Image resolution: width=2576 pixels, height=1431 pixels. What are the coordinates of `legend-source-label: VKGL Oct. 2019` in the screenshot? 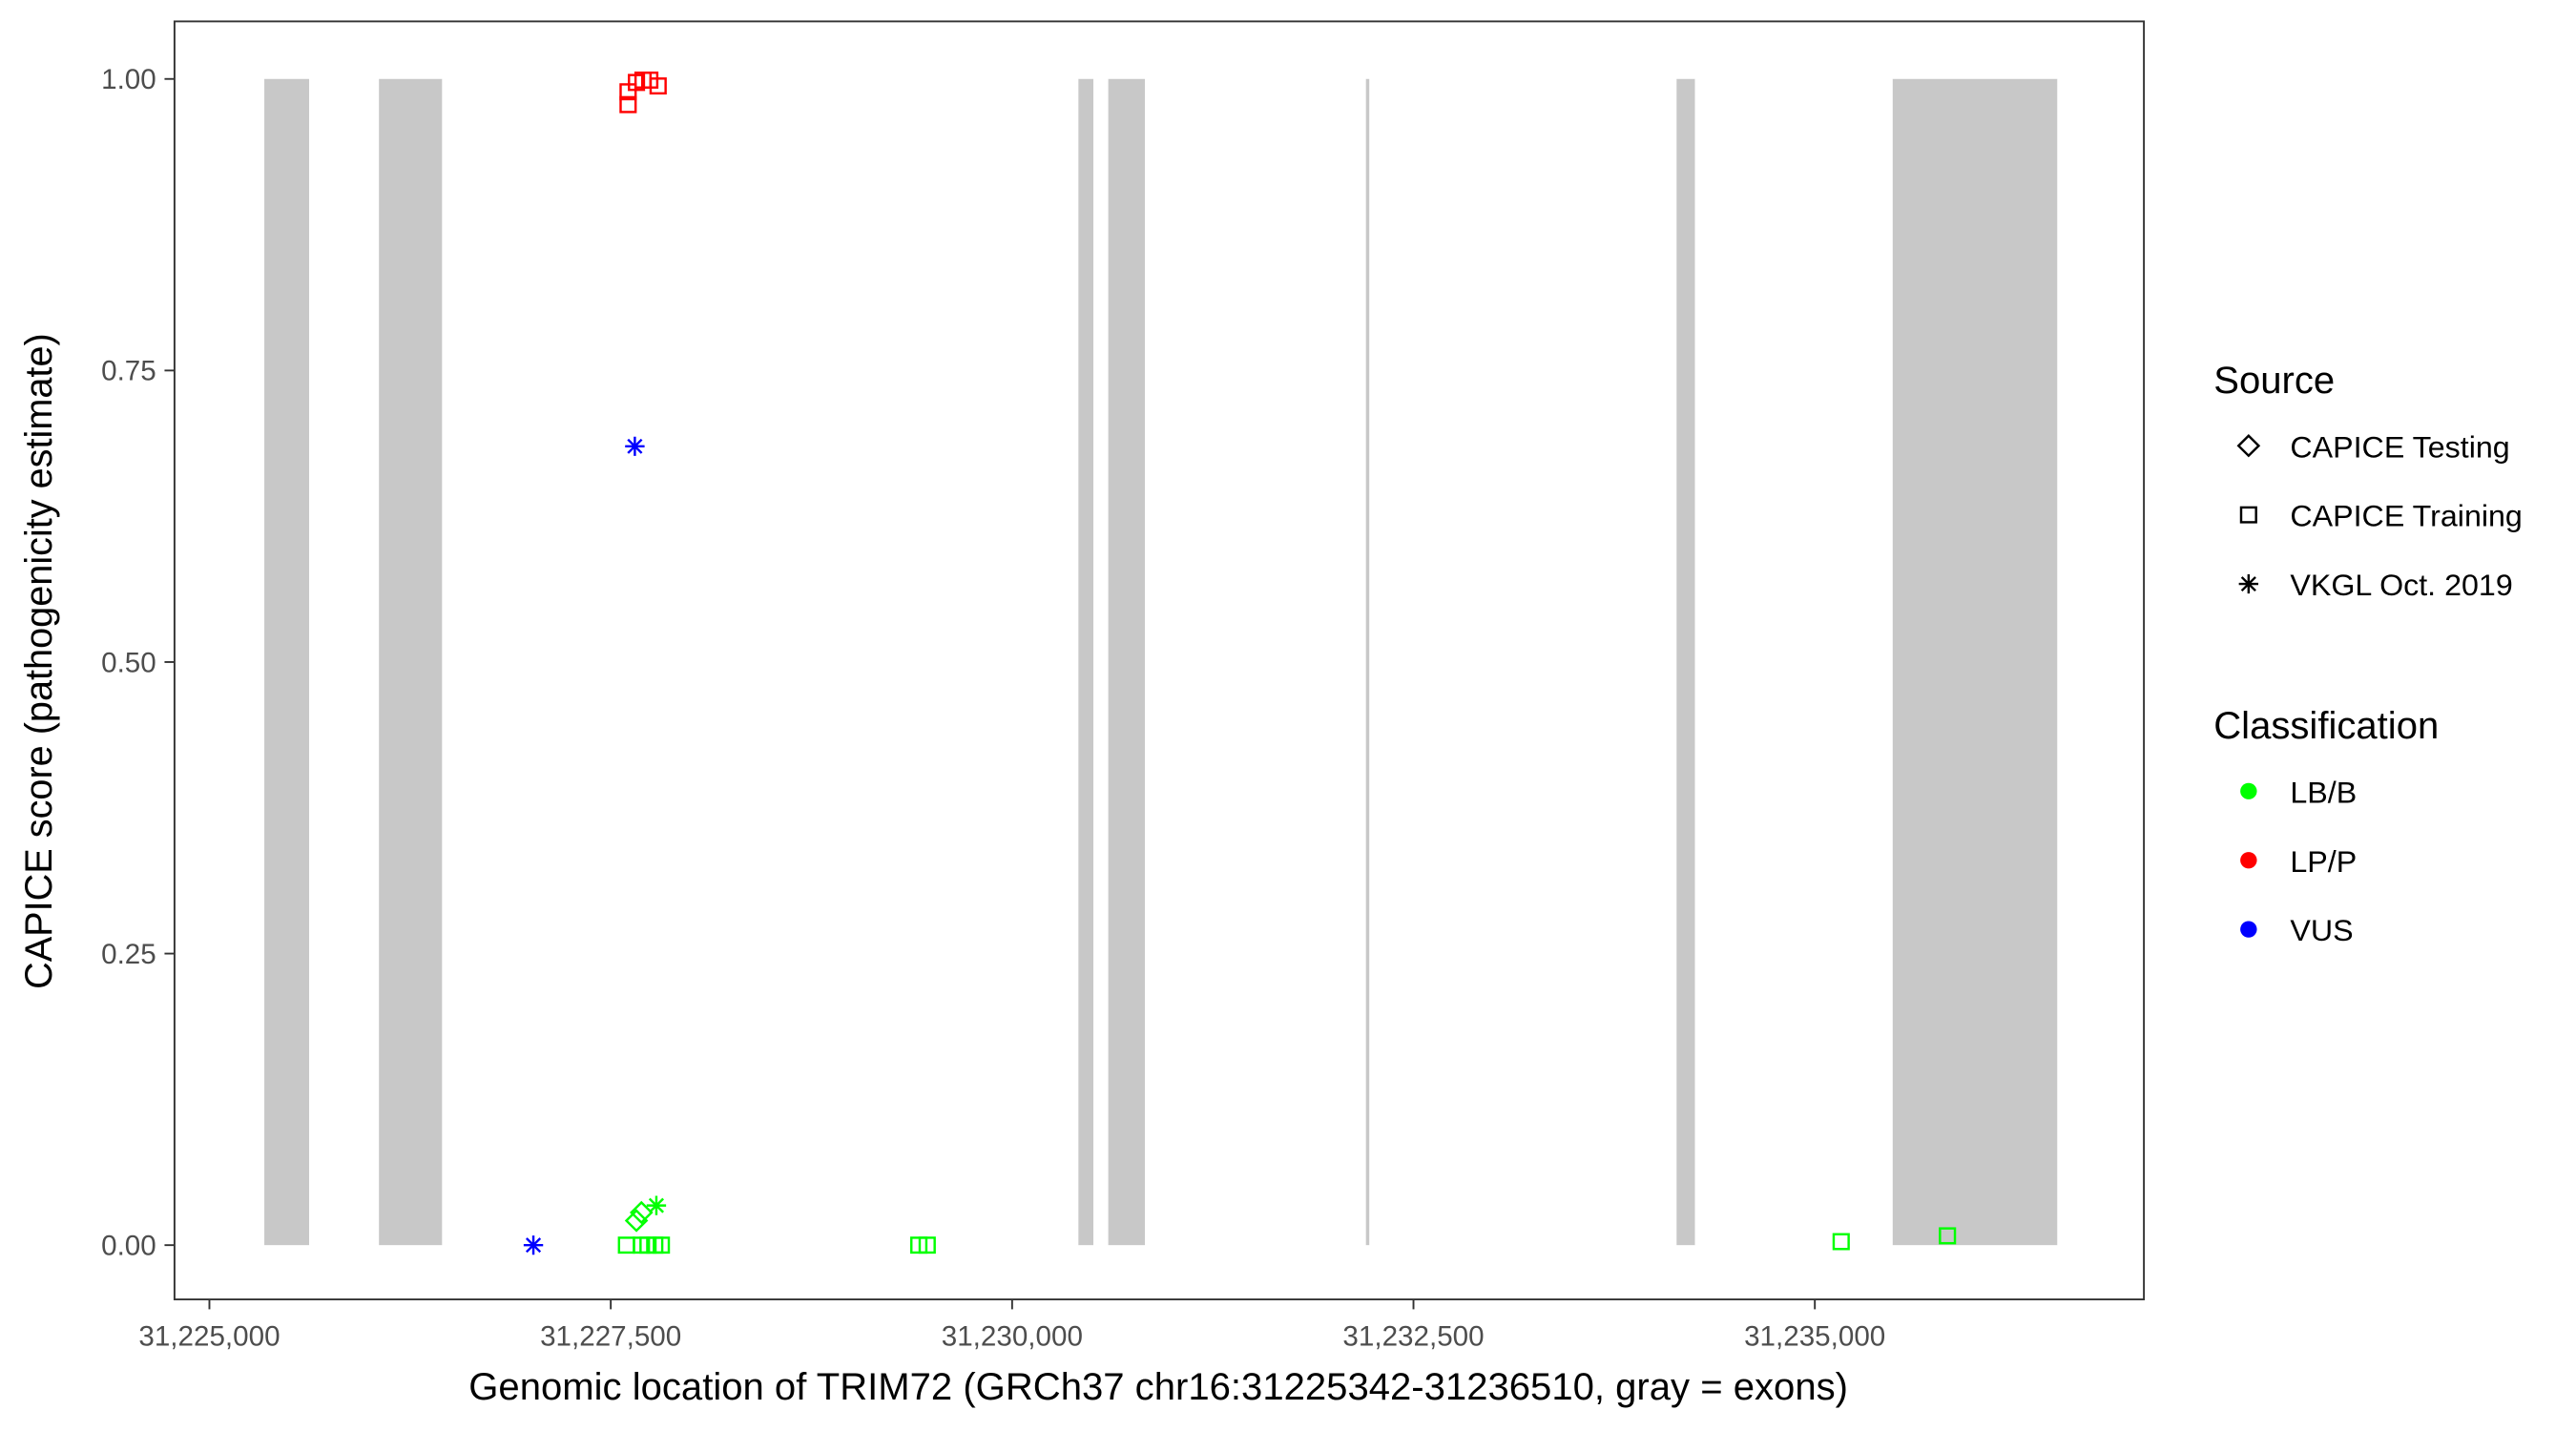 It's located at (2401, 585).